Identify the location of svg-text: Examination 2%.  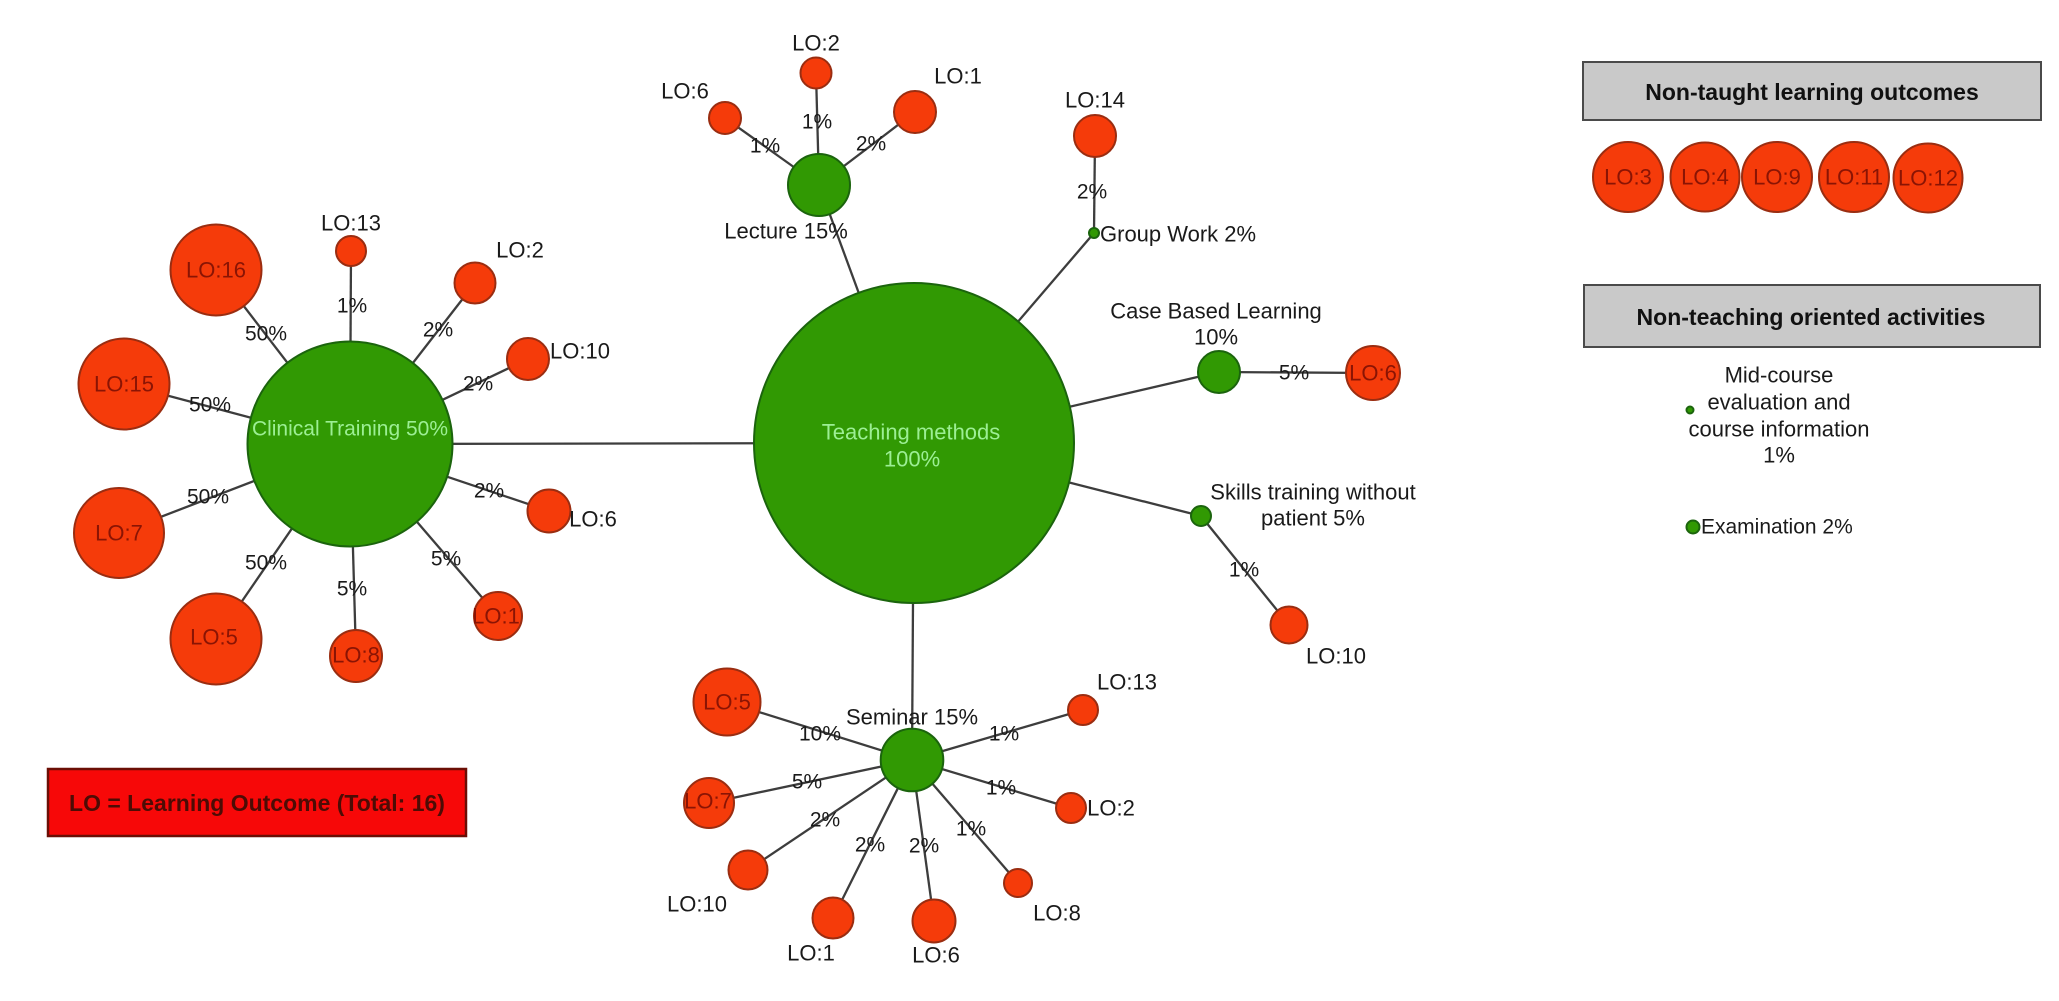
(1777, 527).